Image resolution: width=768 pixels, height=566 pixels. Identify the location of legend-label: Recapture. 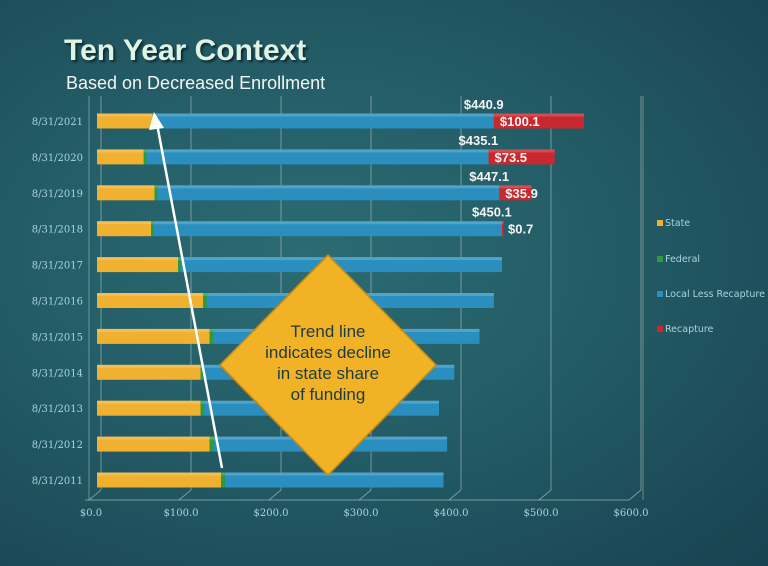
(689, 329).